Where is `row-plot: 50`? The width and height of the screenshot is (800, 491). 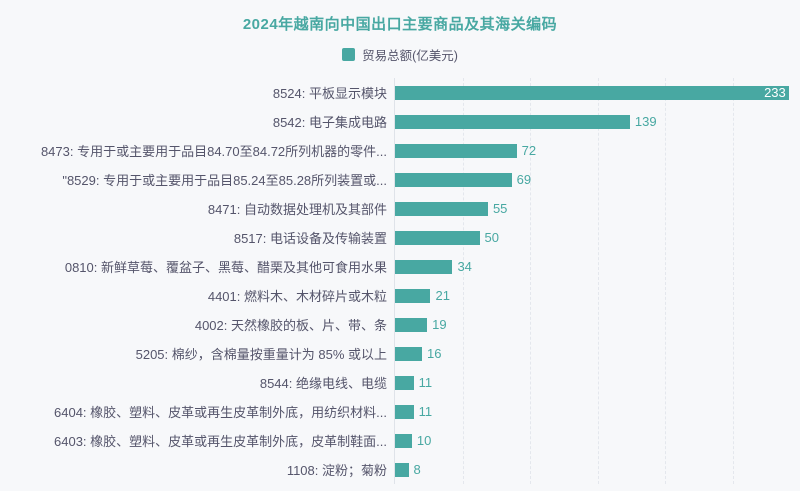 row-plot: 50 is located at coordinates (597, 237).